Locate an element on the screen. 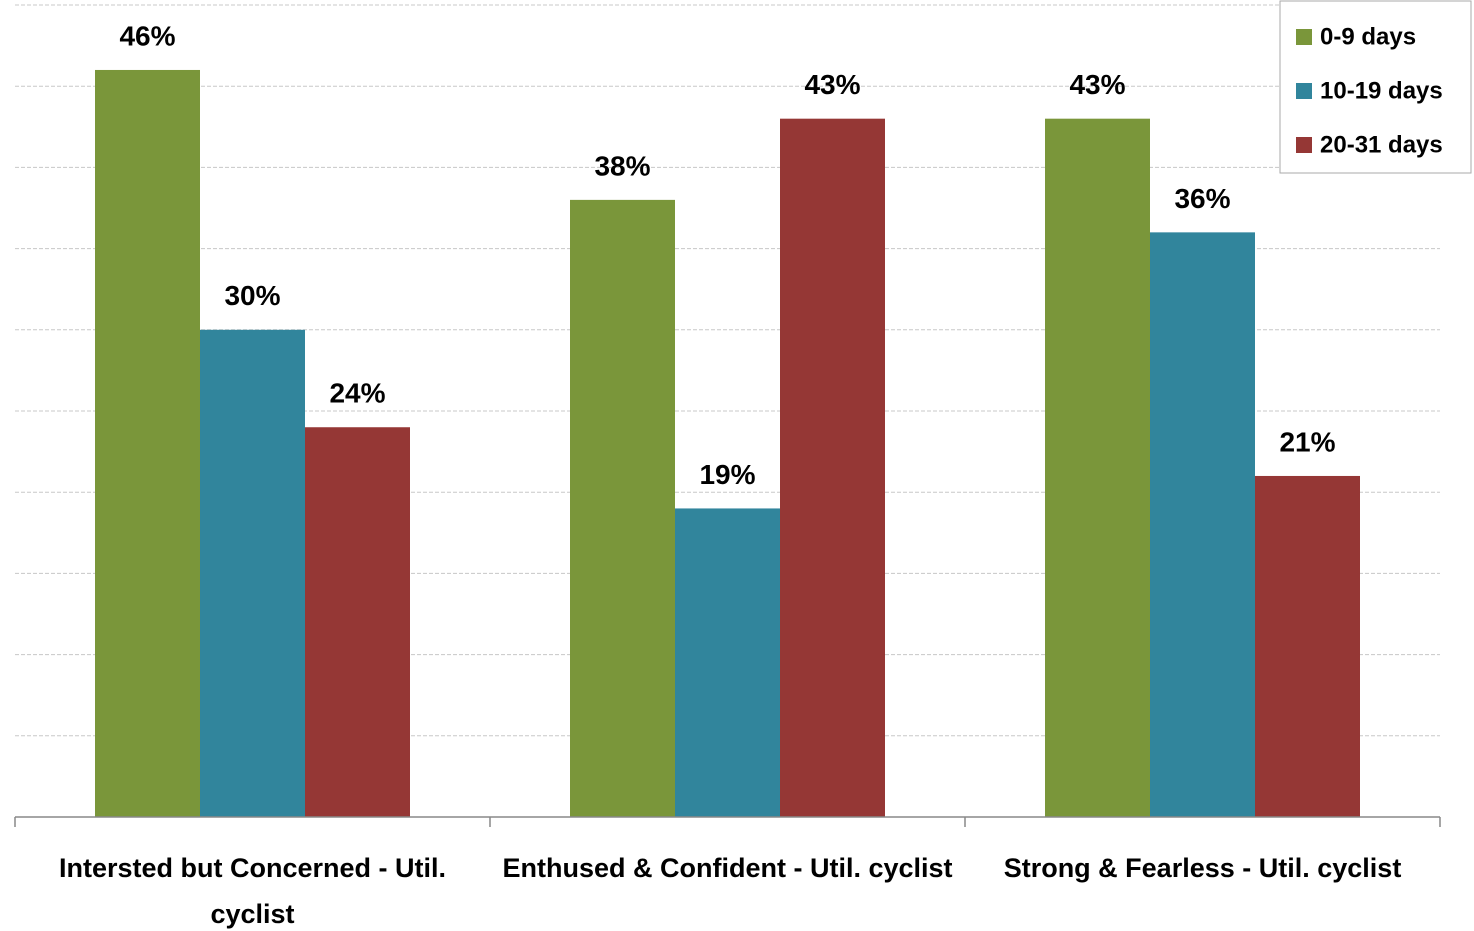 Image resolution: width=1474 pixels, height=931 pixels. data-label: 21% is located at coordinates (1307, 441).